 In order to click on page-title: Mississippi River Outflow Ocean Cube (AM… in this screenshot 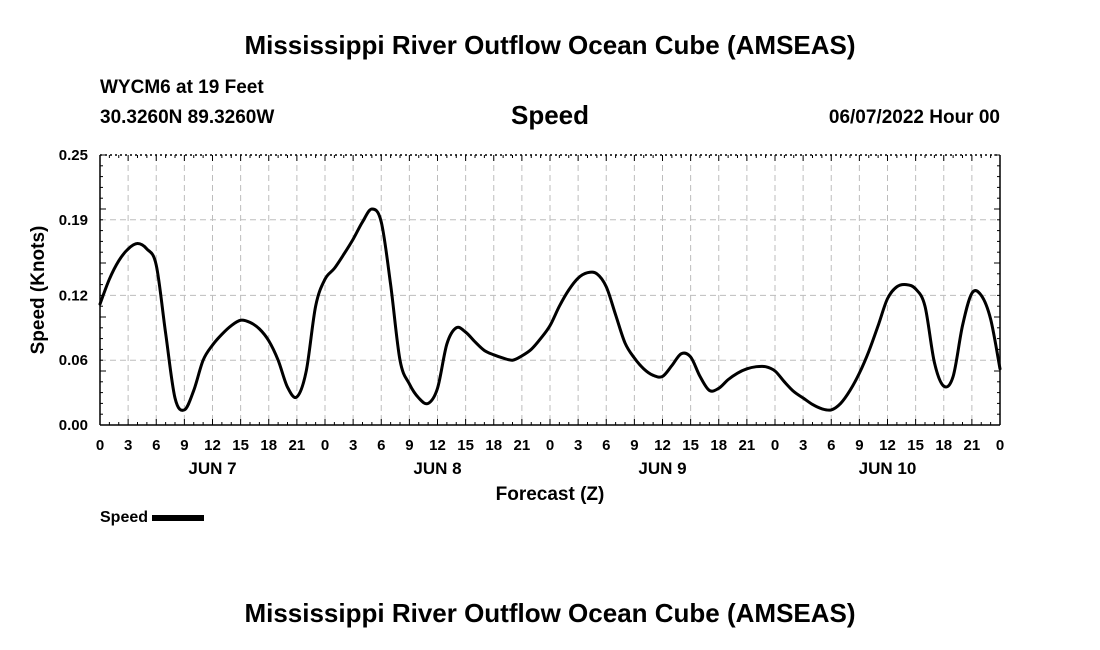, I will do `click(550, 45)`.